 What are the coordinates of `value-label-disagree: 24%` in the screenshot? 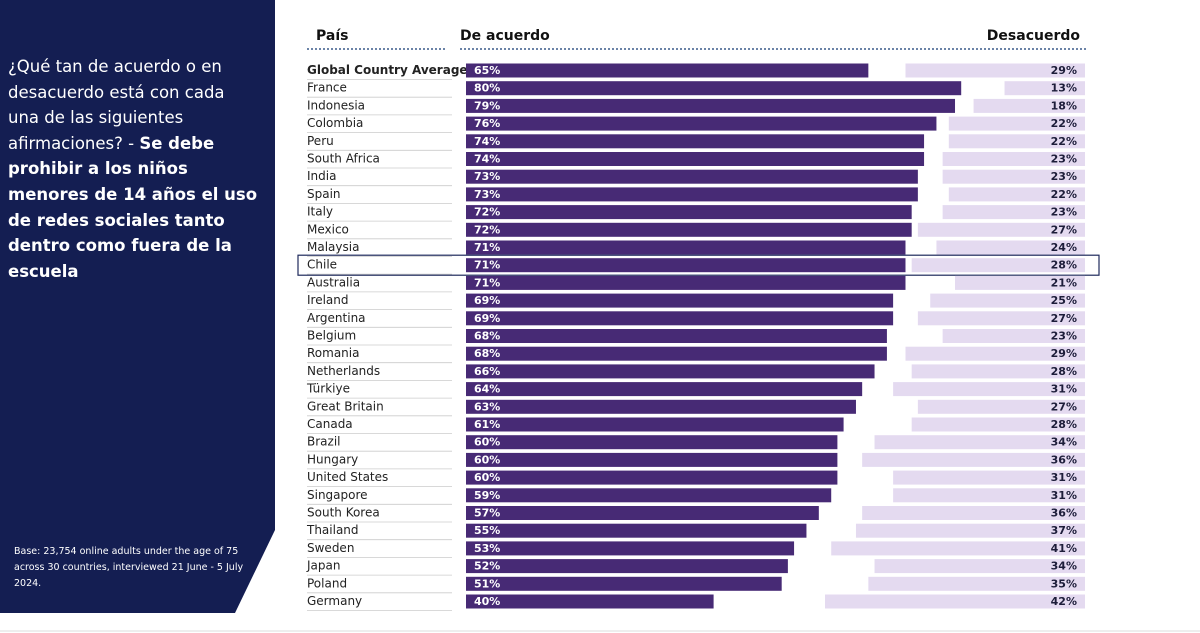 It's located at (1064, 247).